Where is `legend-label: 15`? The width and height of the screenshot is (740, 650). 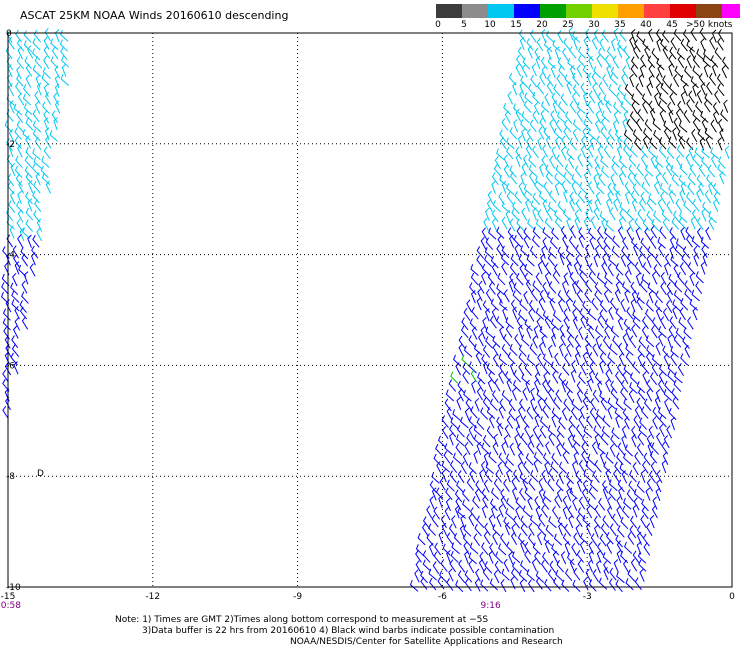
legend-label: 15 is located at coordinates (516, 25).